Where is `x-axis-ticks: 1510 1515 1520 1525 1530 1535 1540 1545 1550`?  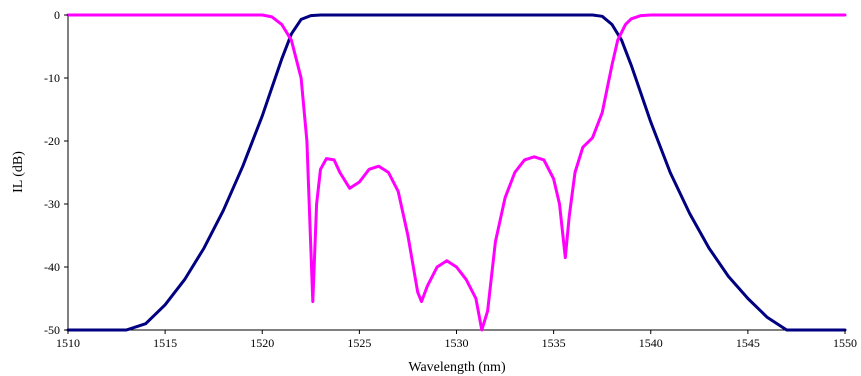 x-axis-ticks: 1510 1515 1520 1525 1530 1535 1540 1545 1550 is located at coordinates (456, 340).